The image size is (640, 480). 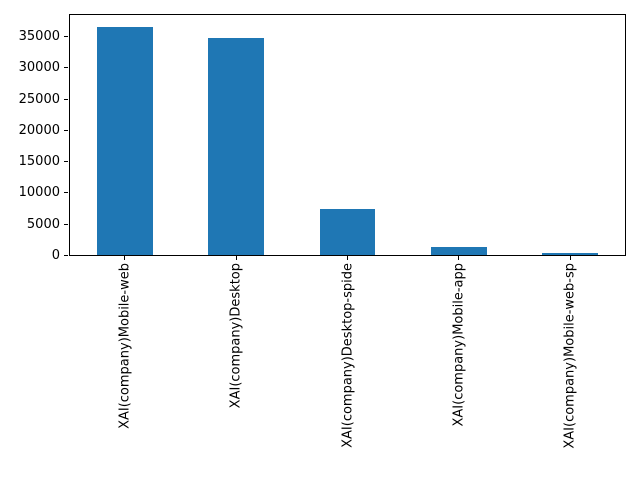 What do you see at coordinates (55, 255) in the screenshot?
I see `y-tick-label: 0` at bounding box center [55, 255].